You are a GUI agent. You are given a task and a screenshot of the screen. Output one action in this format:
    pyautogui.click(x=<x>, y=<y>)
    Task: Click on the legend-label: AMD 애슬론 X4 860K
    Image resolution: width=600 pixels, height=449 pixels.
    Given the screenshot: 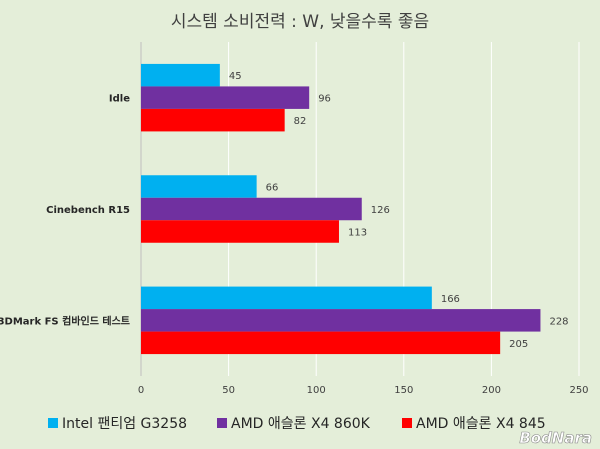 What is the action you would take?
    pyautogui.click(x=301, y=424)
    